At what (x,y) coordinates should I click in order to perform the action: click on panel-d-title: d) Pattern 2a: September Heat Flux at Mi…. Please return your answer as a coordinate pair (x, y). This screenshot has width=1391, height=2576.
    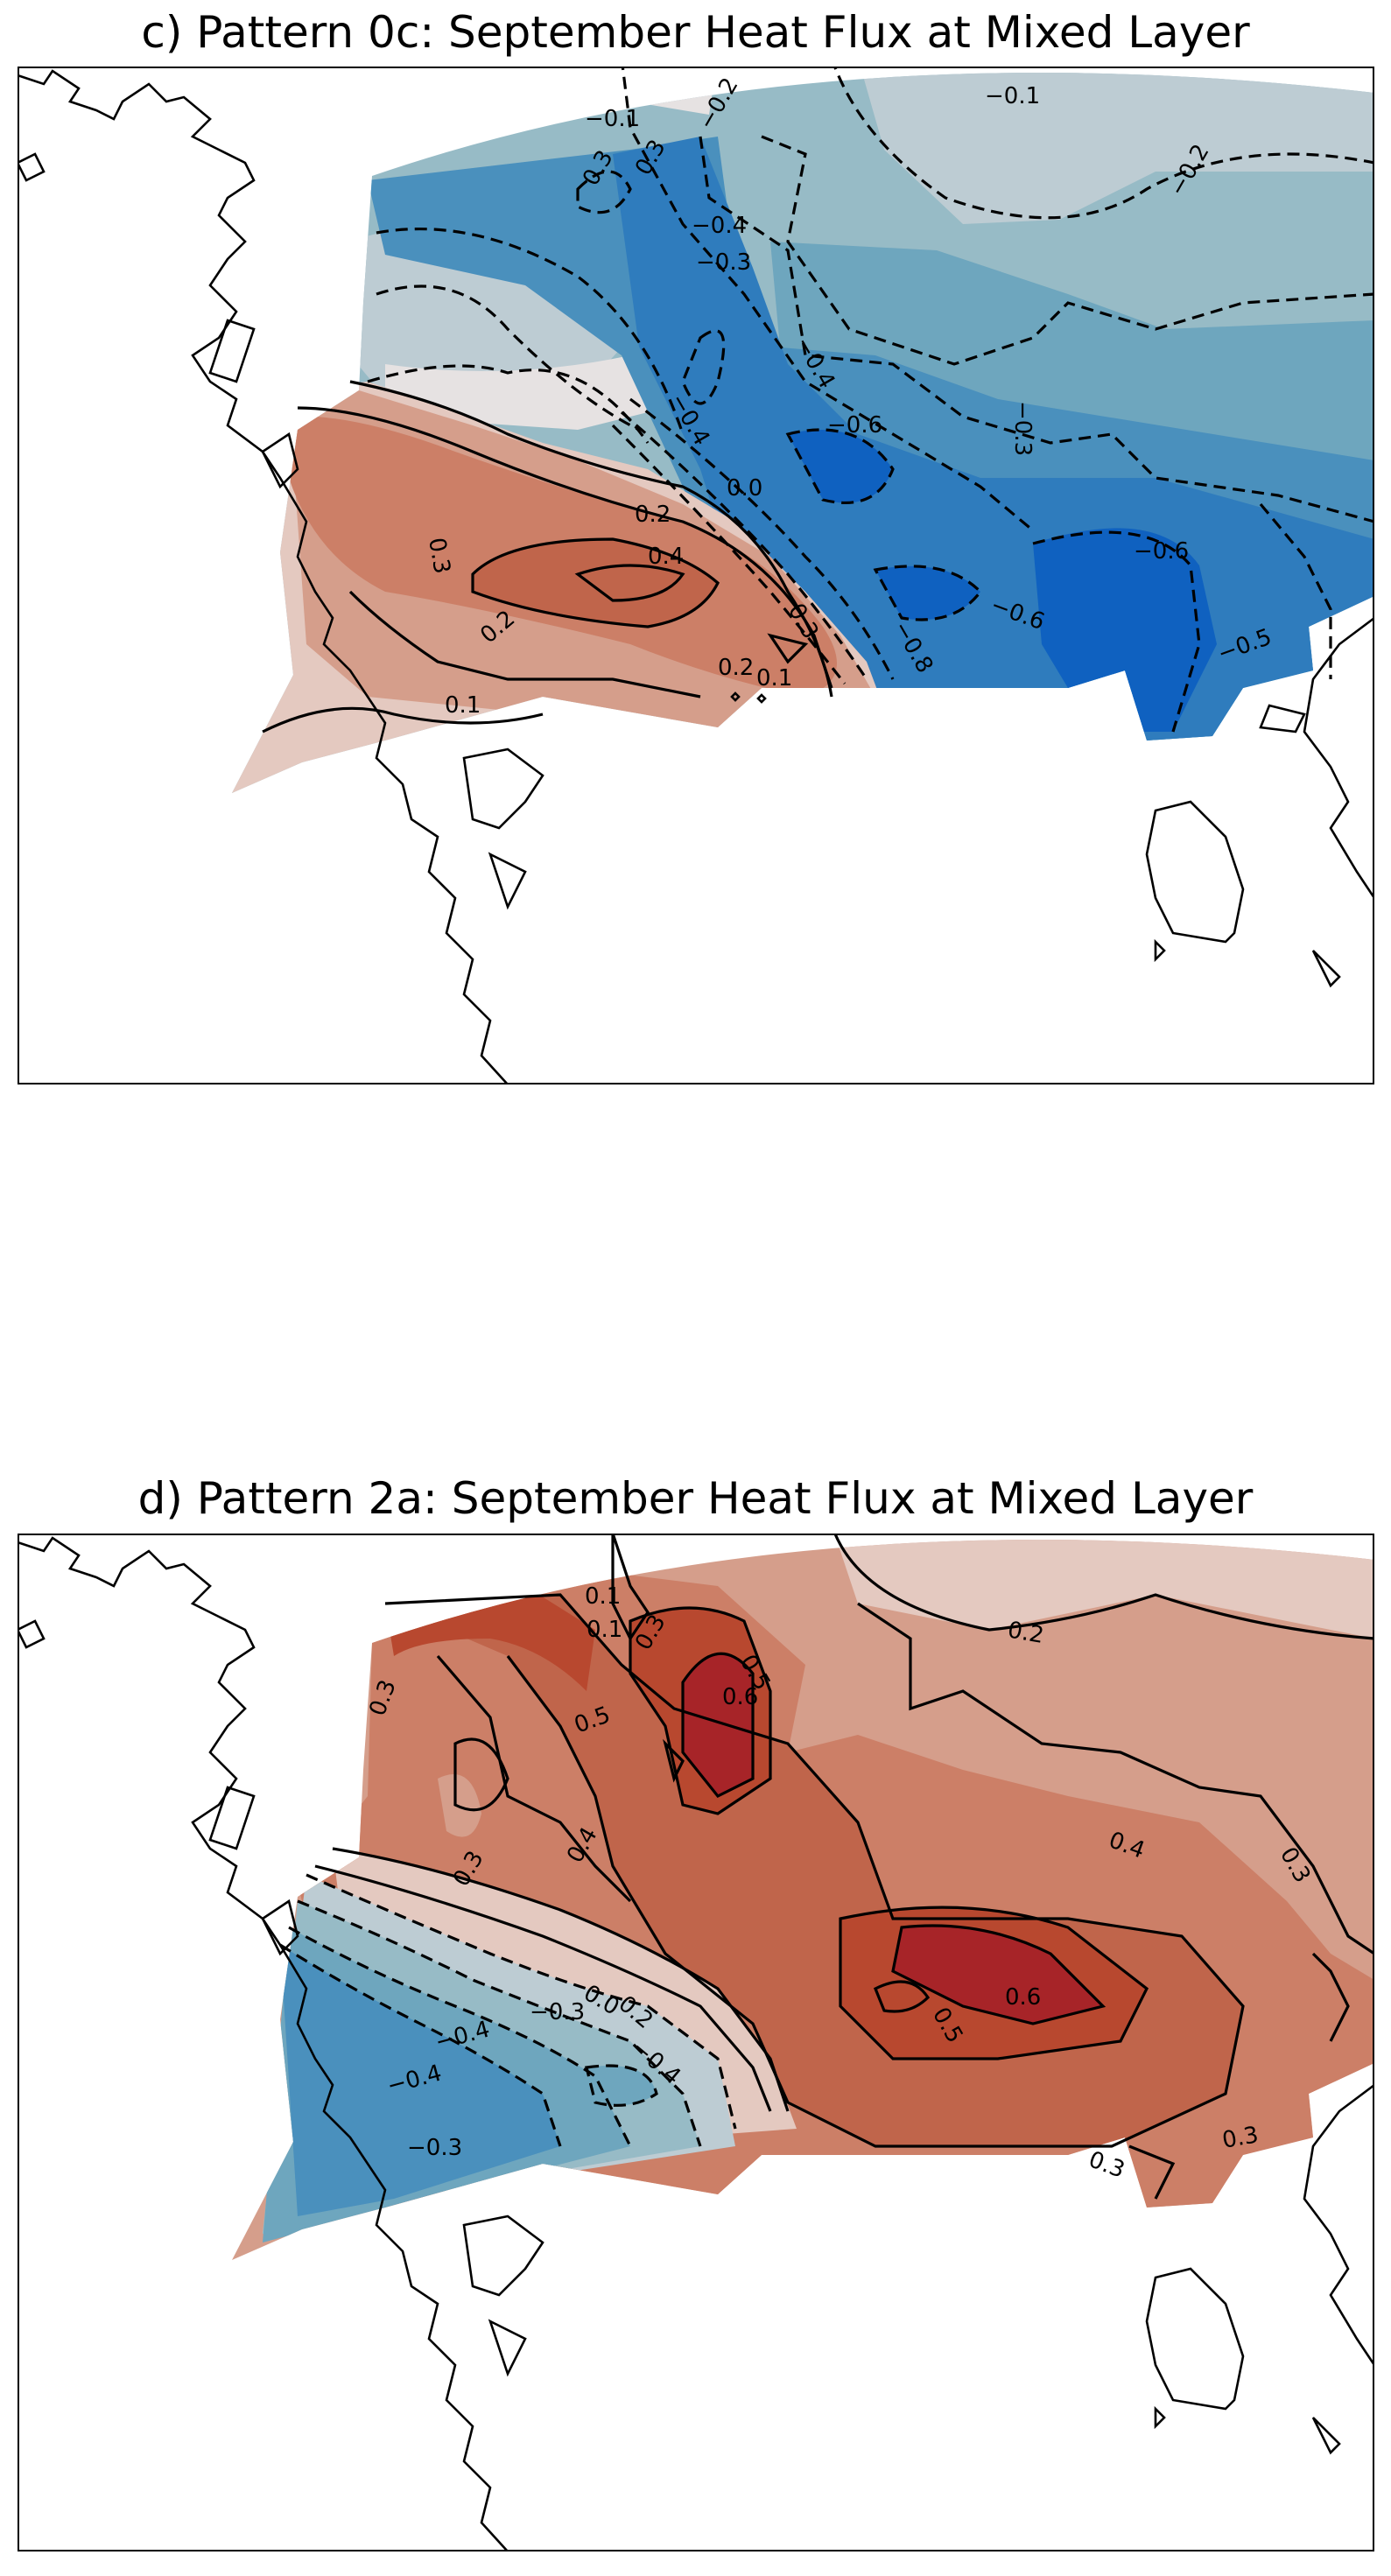
    Looking at the image, I should click on (695, 1498).